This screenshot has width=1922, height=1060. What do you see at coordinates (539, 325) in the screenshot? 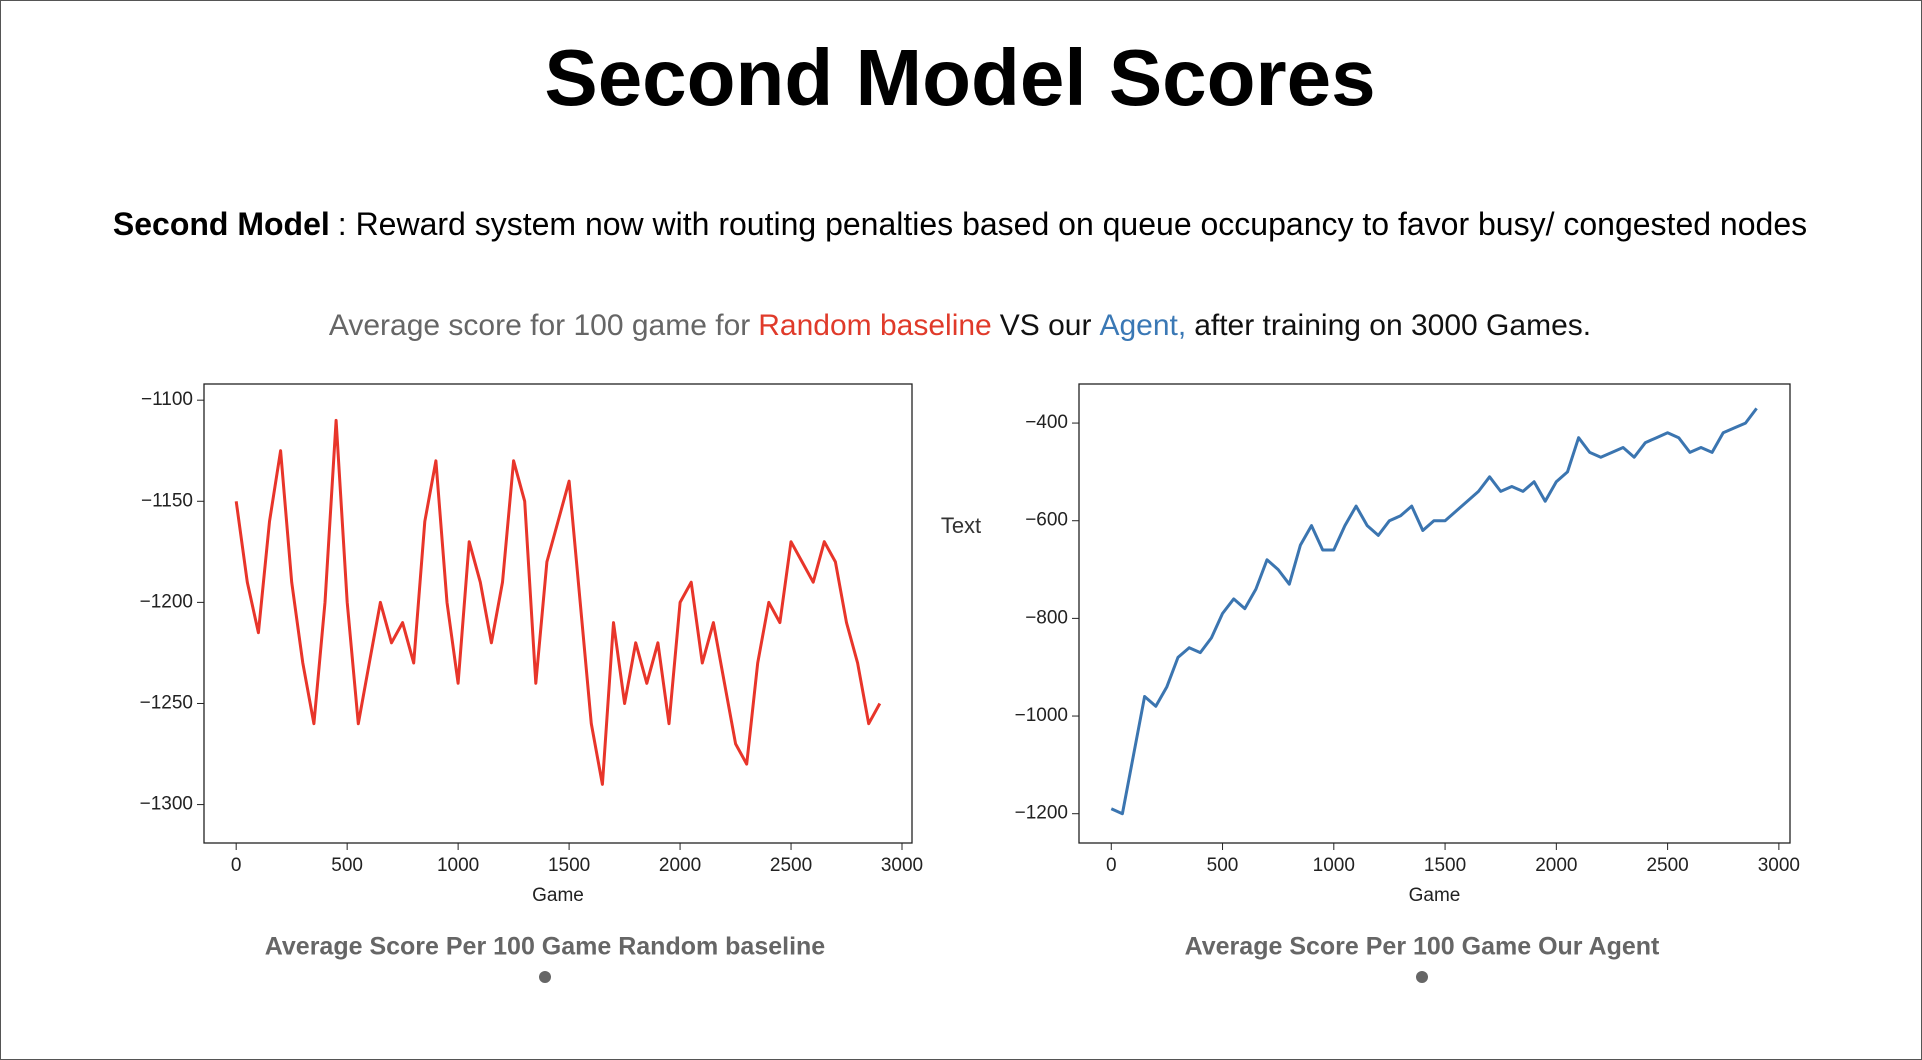
I see `subtitle-part: Average score for 100 game for` at bounding box center [539, 325].